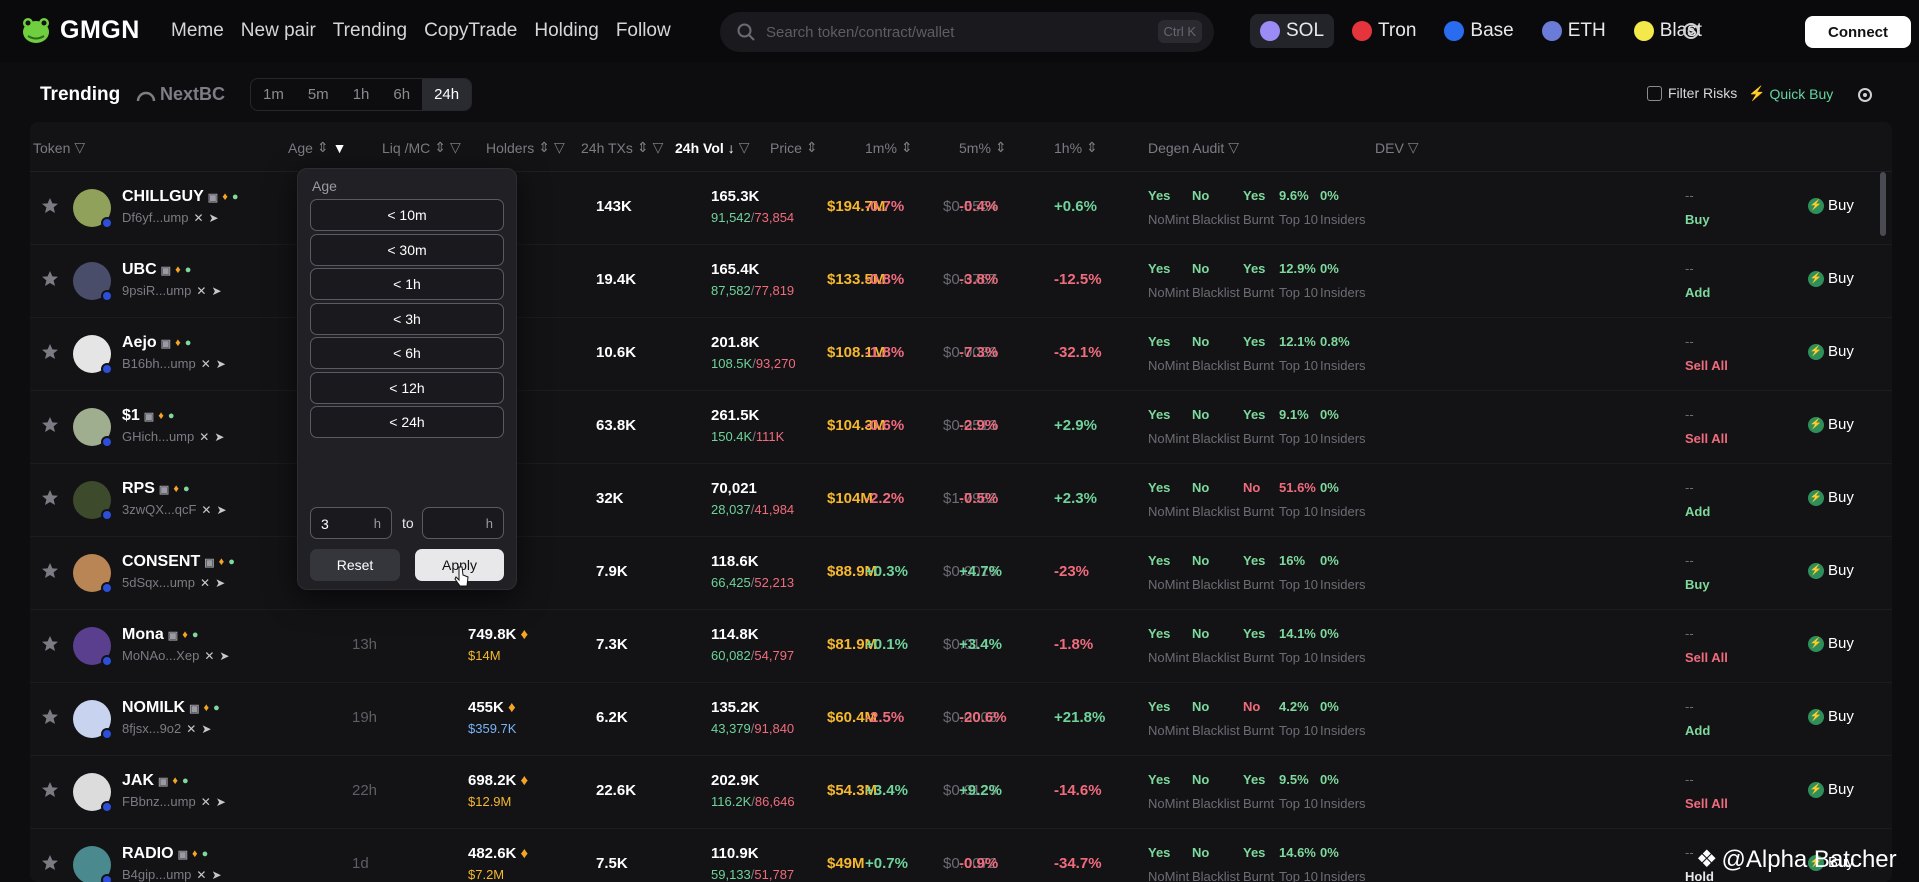 The width and height of the screenshot is (1919, 882). What do you see at coordinates (1076, 147) in the screenshot?
I see `col-1h: 1h% ⇕` at bounding box center [1076, 147].